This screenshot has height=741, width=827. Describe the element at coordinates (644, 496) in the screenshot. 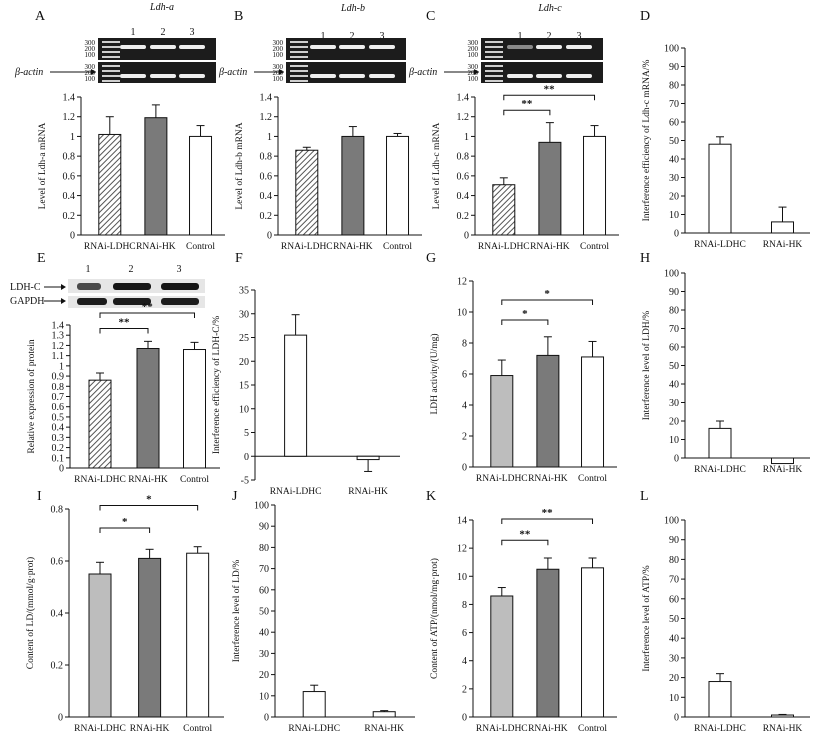

I see `panel-letter: L` at that location.